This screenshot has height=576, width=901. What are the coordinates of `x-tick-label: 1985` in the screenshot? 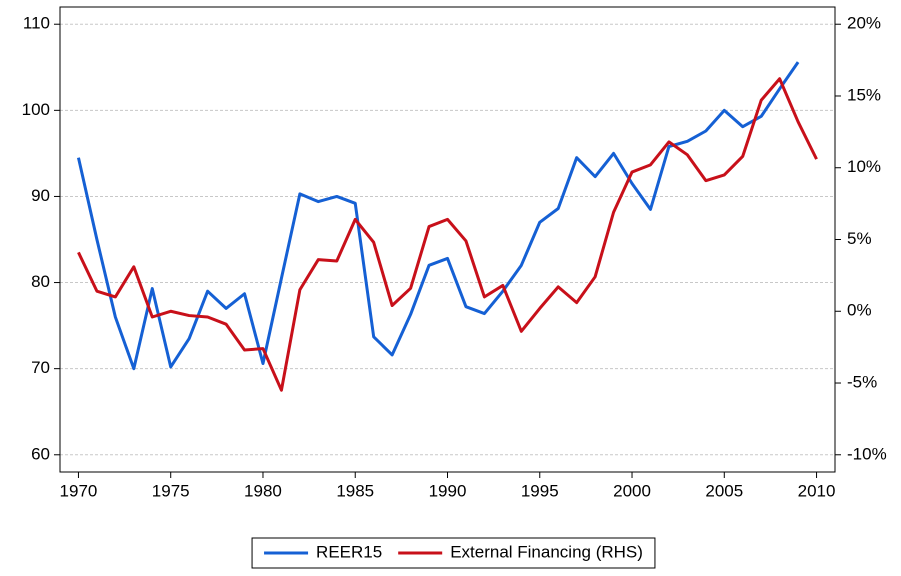 It's located at (355, 490).